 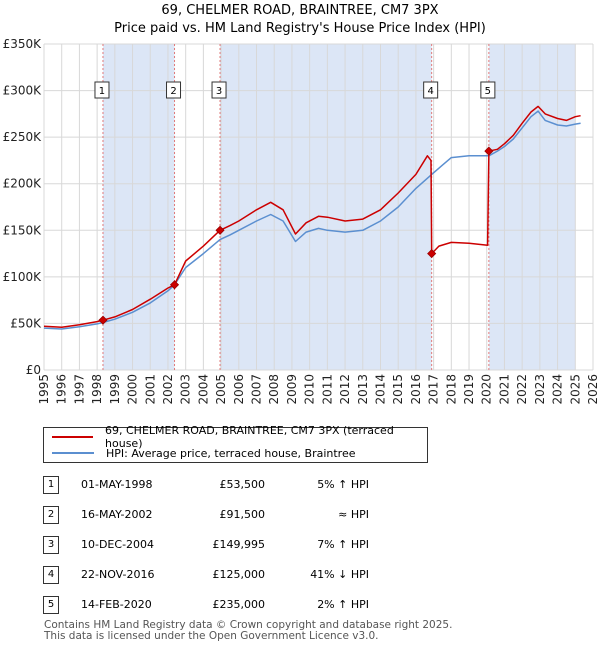 What do you see at coordinates (118, 574) in the screenshot?
I see `sale-date: 22-NOV-2016` at bounding box center [118, 574].